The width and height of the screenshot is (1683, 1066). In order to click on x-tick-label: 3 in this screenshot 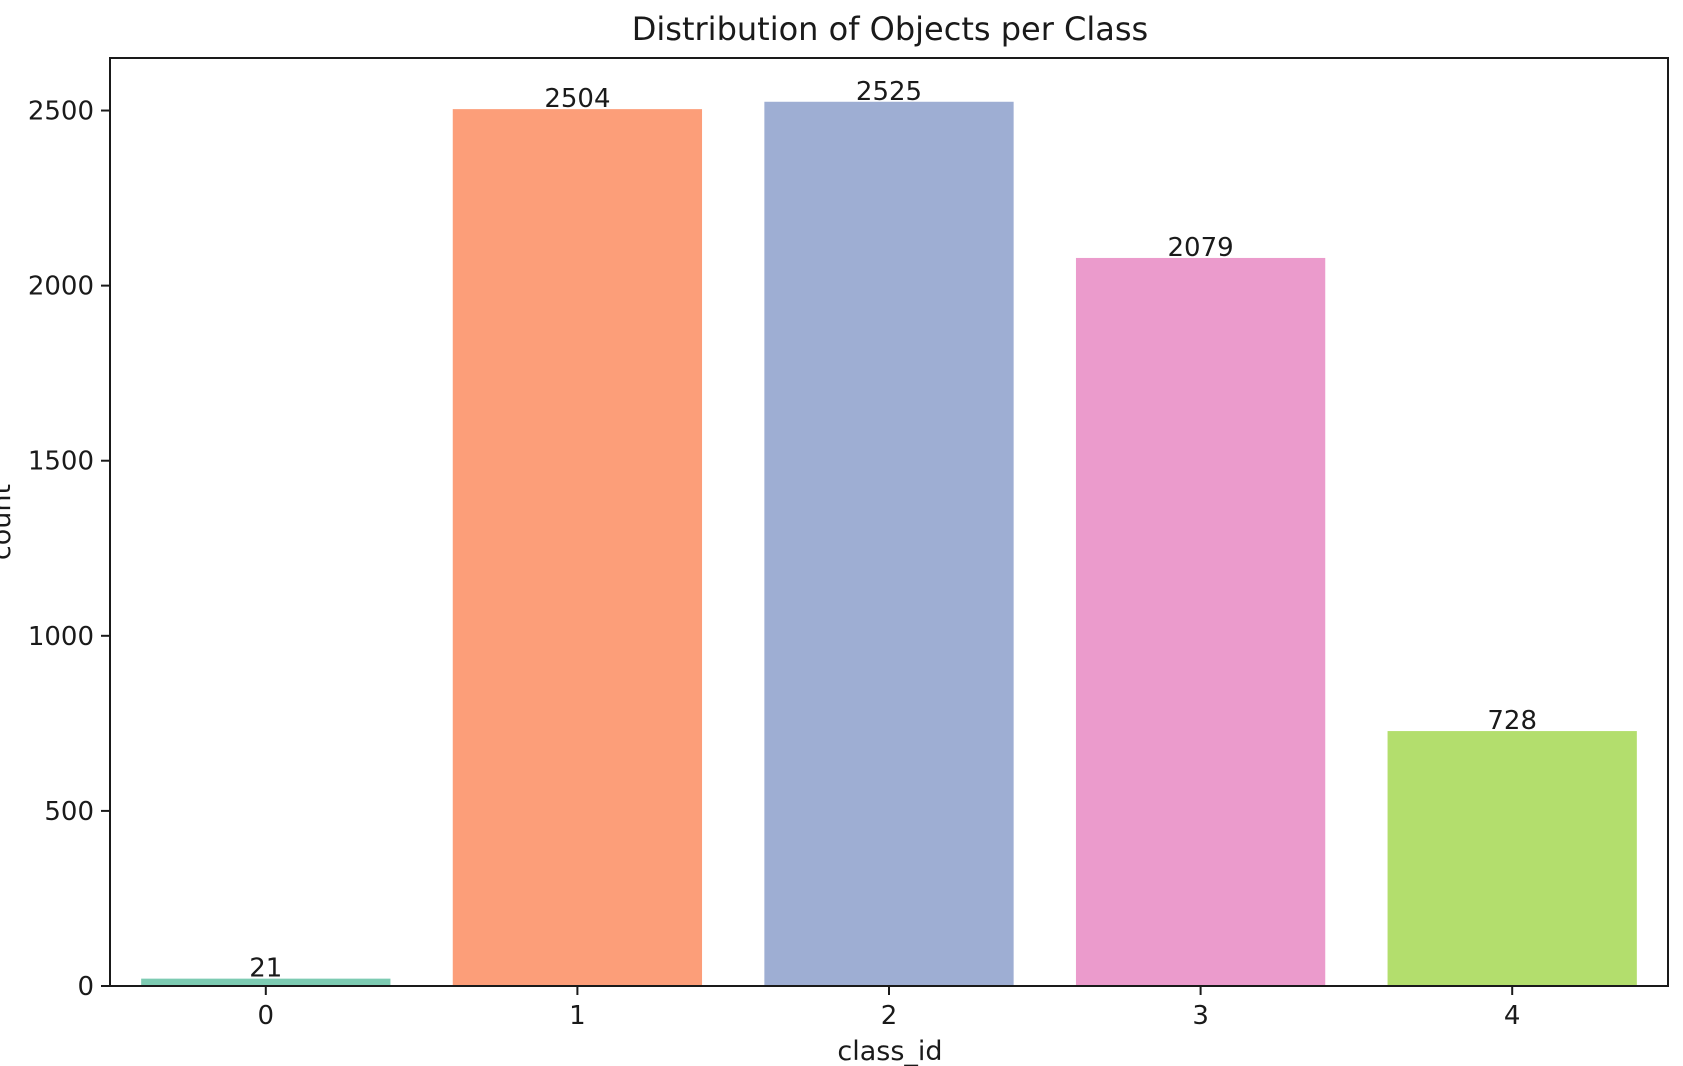, I will do `click(1200, 1016)`.